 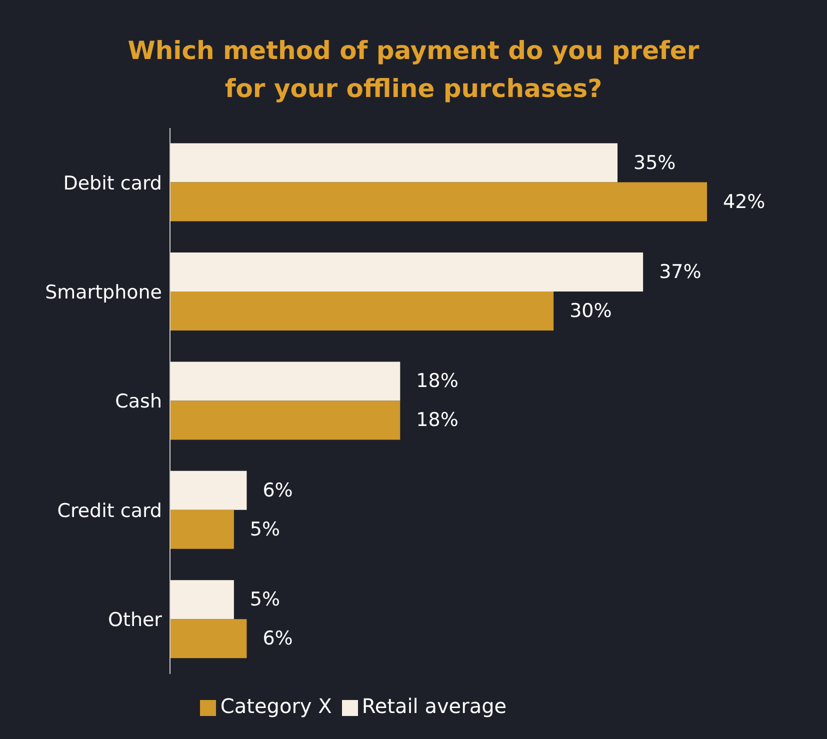 What do you see at coordinates (655, 163) in the screenshot?
I see `data-label: 35%` at bounding box center [655, 163].